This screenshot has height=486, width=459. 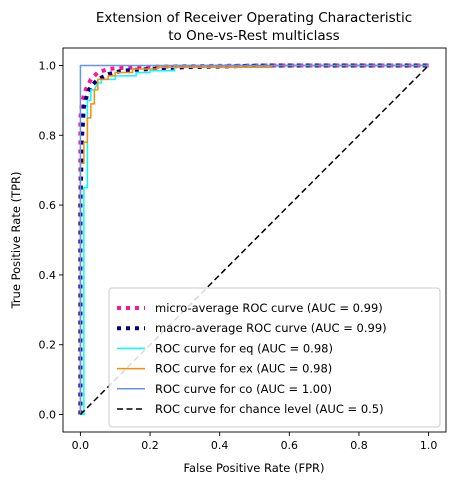 What do you see at coordinates (244, 348) in the screenshot?
I see `legend-label-2: ROC curve for eq (AUC = 0.98)` at bounding box center [244, 348].